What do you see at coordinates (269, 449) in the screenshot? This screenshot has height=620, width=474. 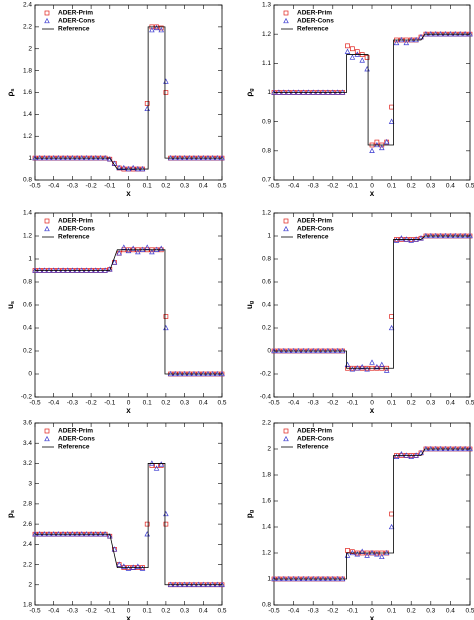 I see `y-tick-label: 2` at bounding box center [269, 449].